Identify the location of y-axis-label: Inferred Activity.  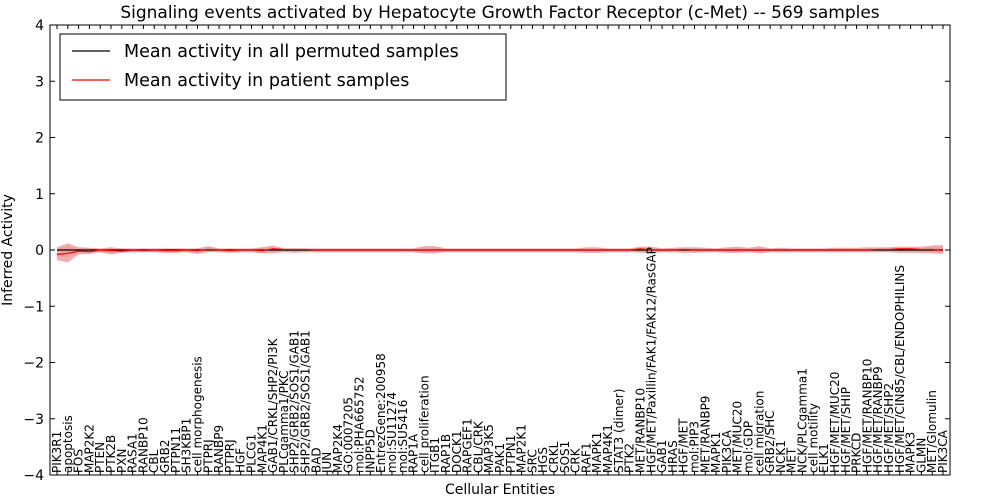
(8, 250).